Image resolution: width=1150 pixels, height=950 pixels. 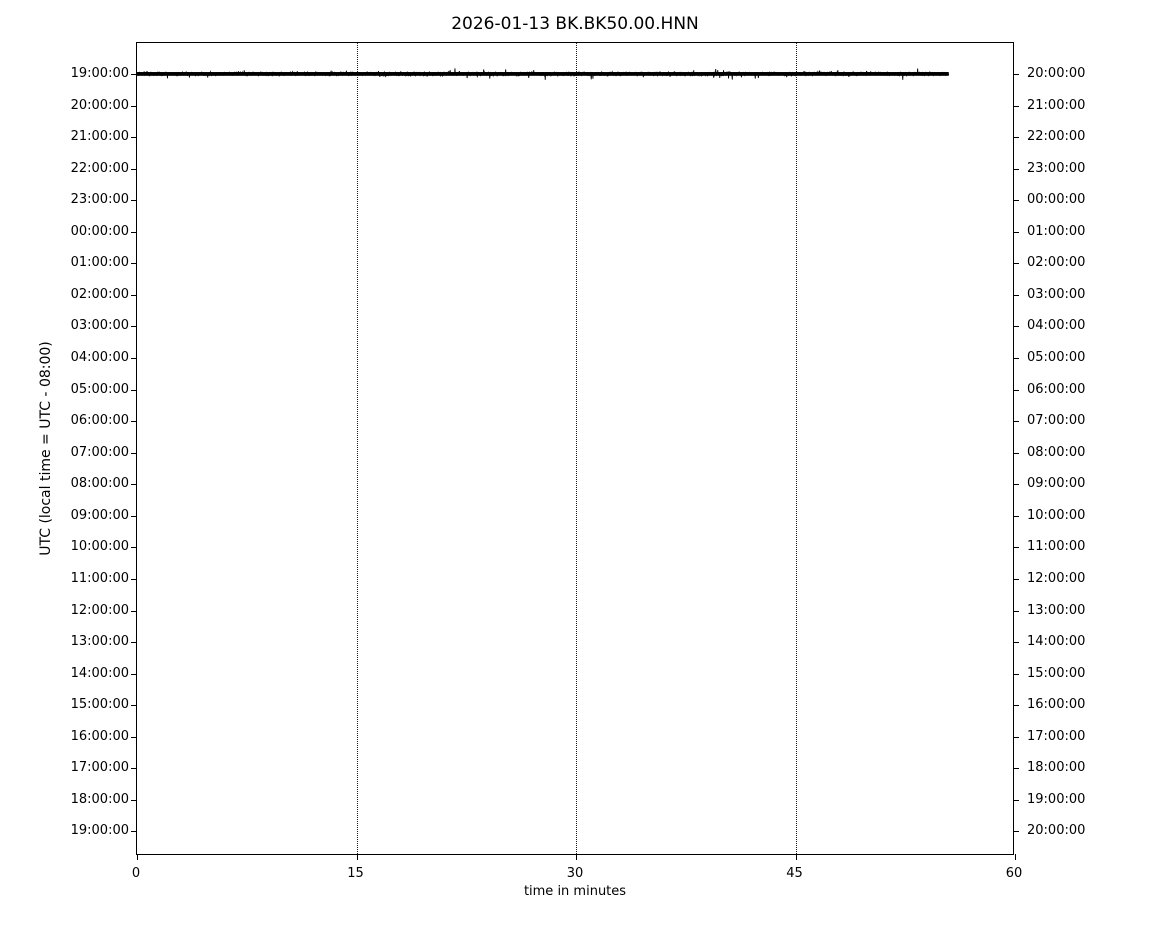 What do you see at coordinates (1056, 200) in the screenshot?
I see `y-tick-label-right: 00:00:00` at bounding box center [1056, 200].